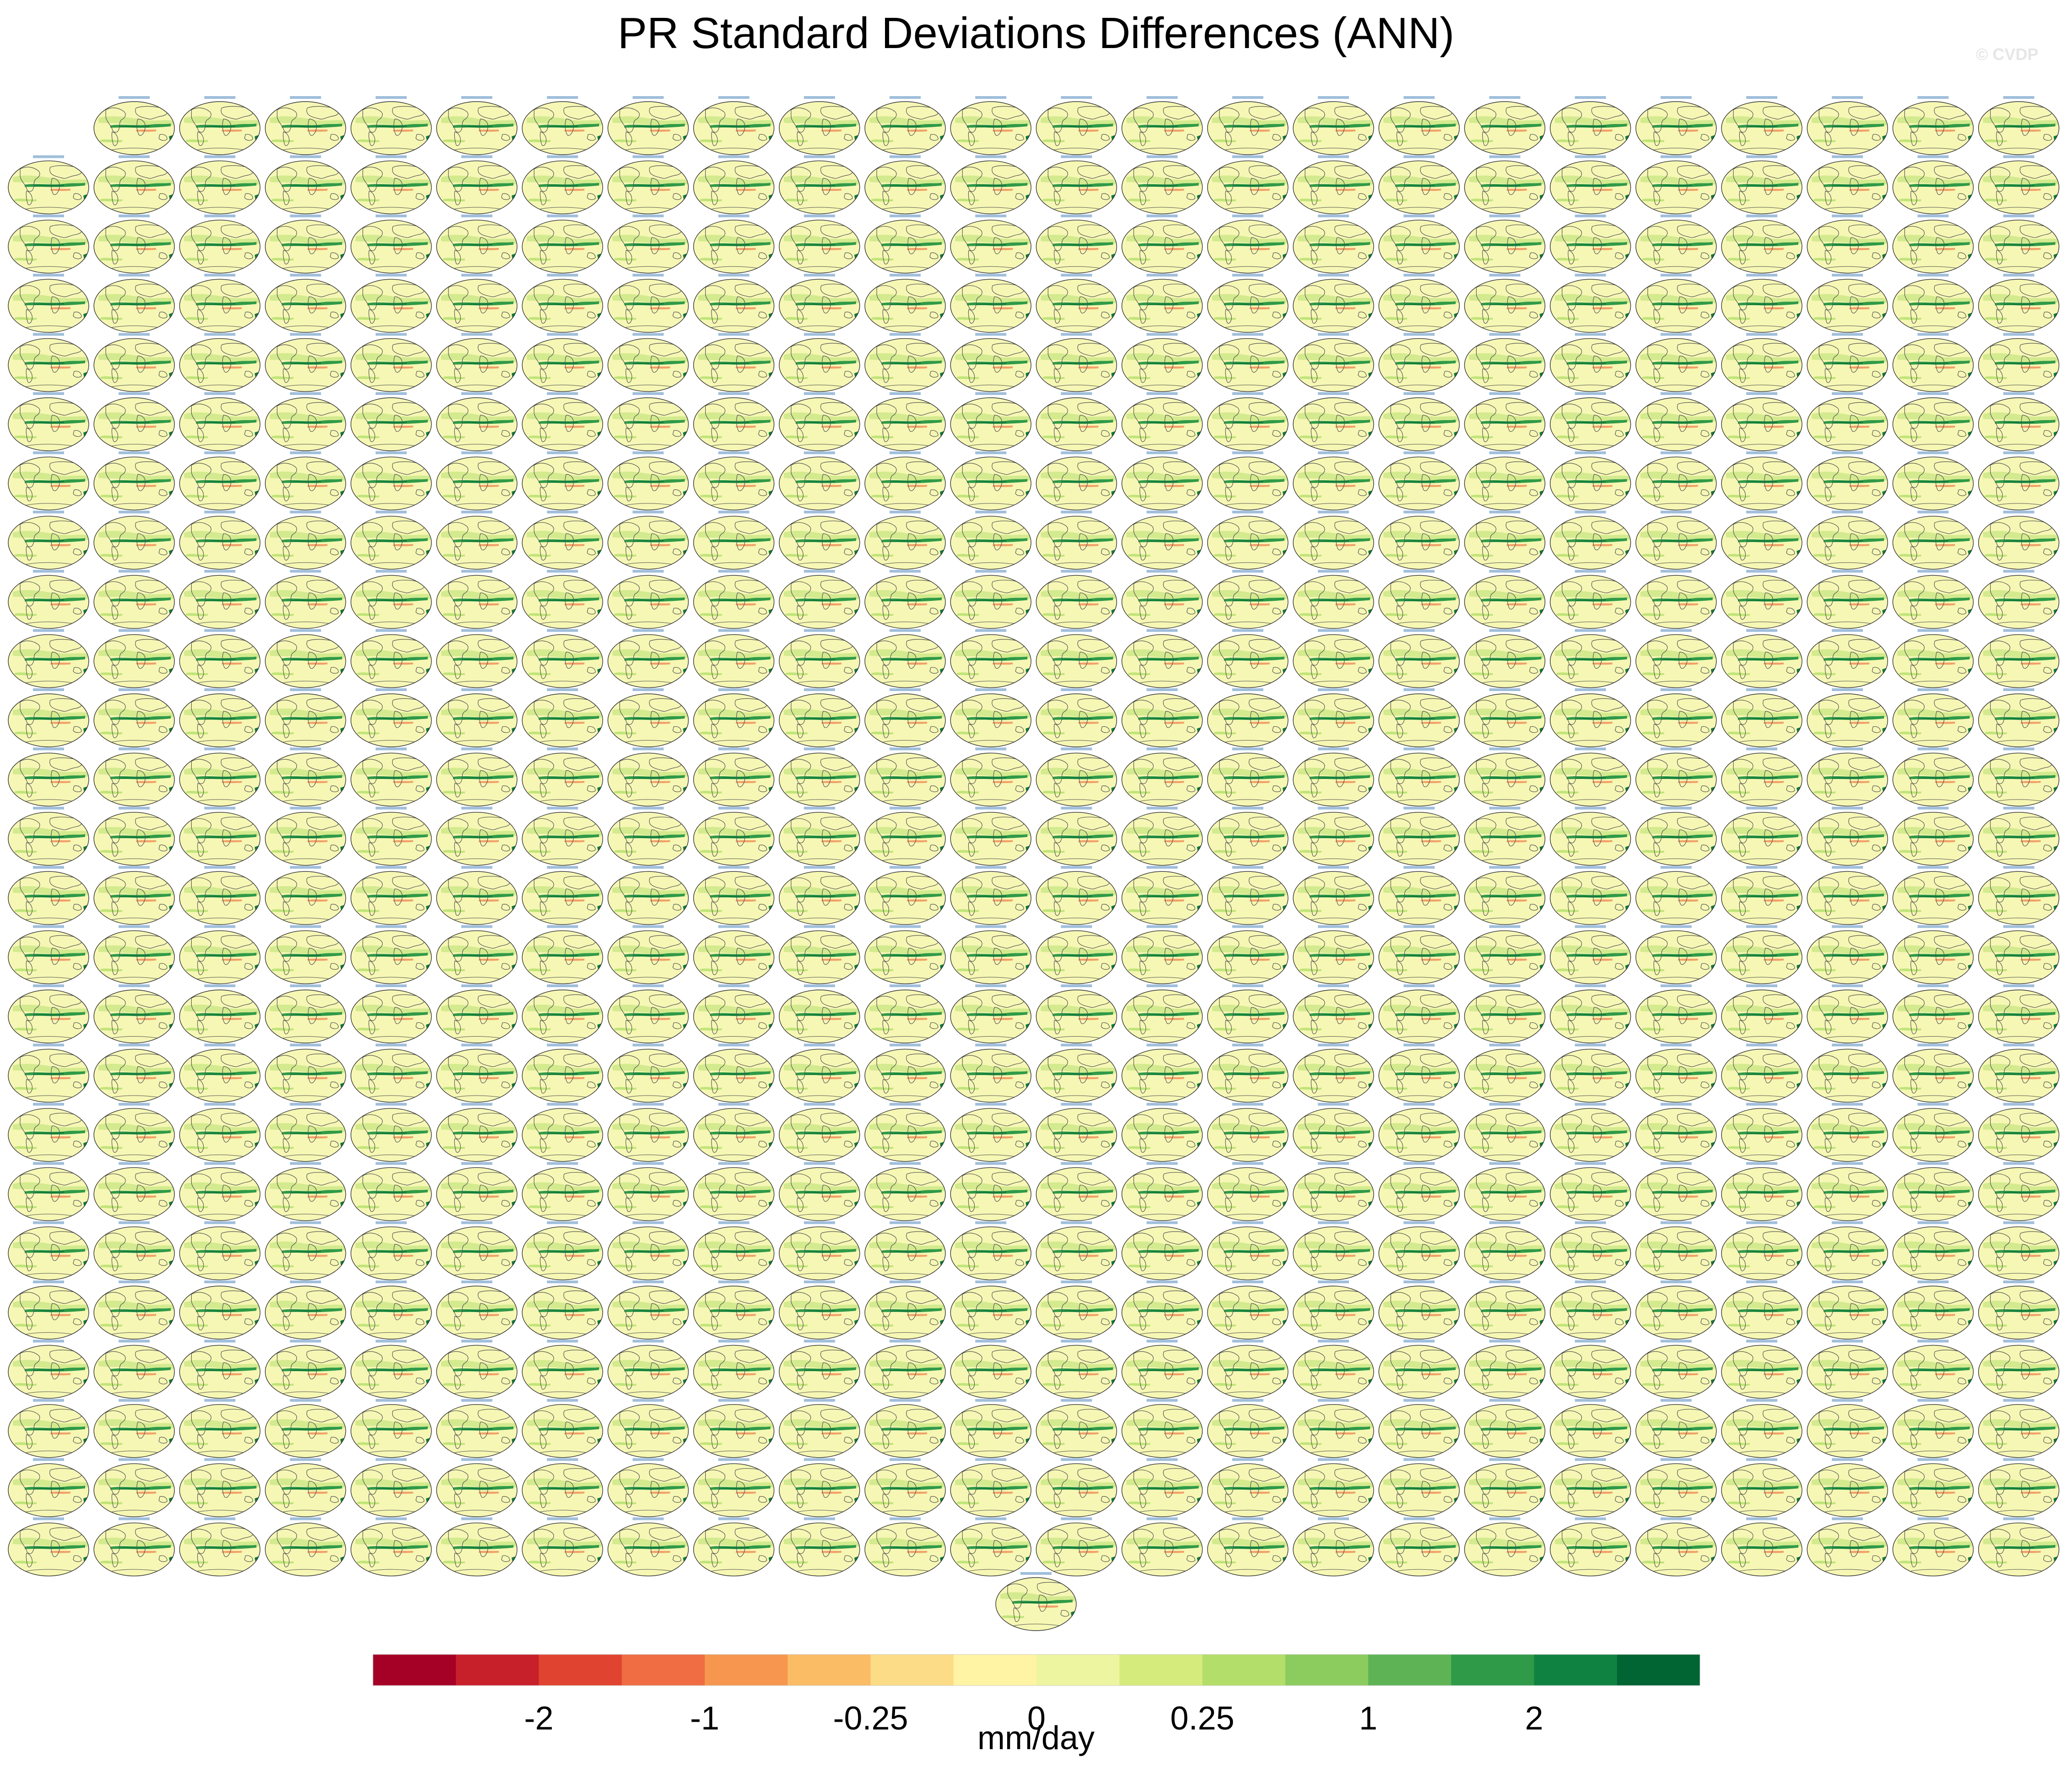 This screenshot has width=2072, height=1778. Describe the element at coordinates (2007, 54) in the screenshot. I see `watermark: © CVDP` at that location.